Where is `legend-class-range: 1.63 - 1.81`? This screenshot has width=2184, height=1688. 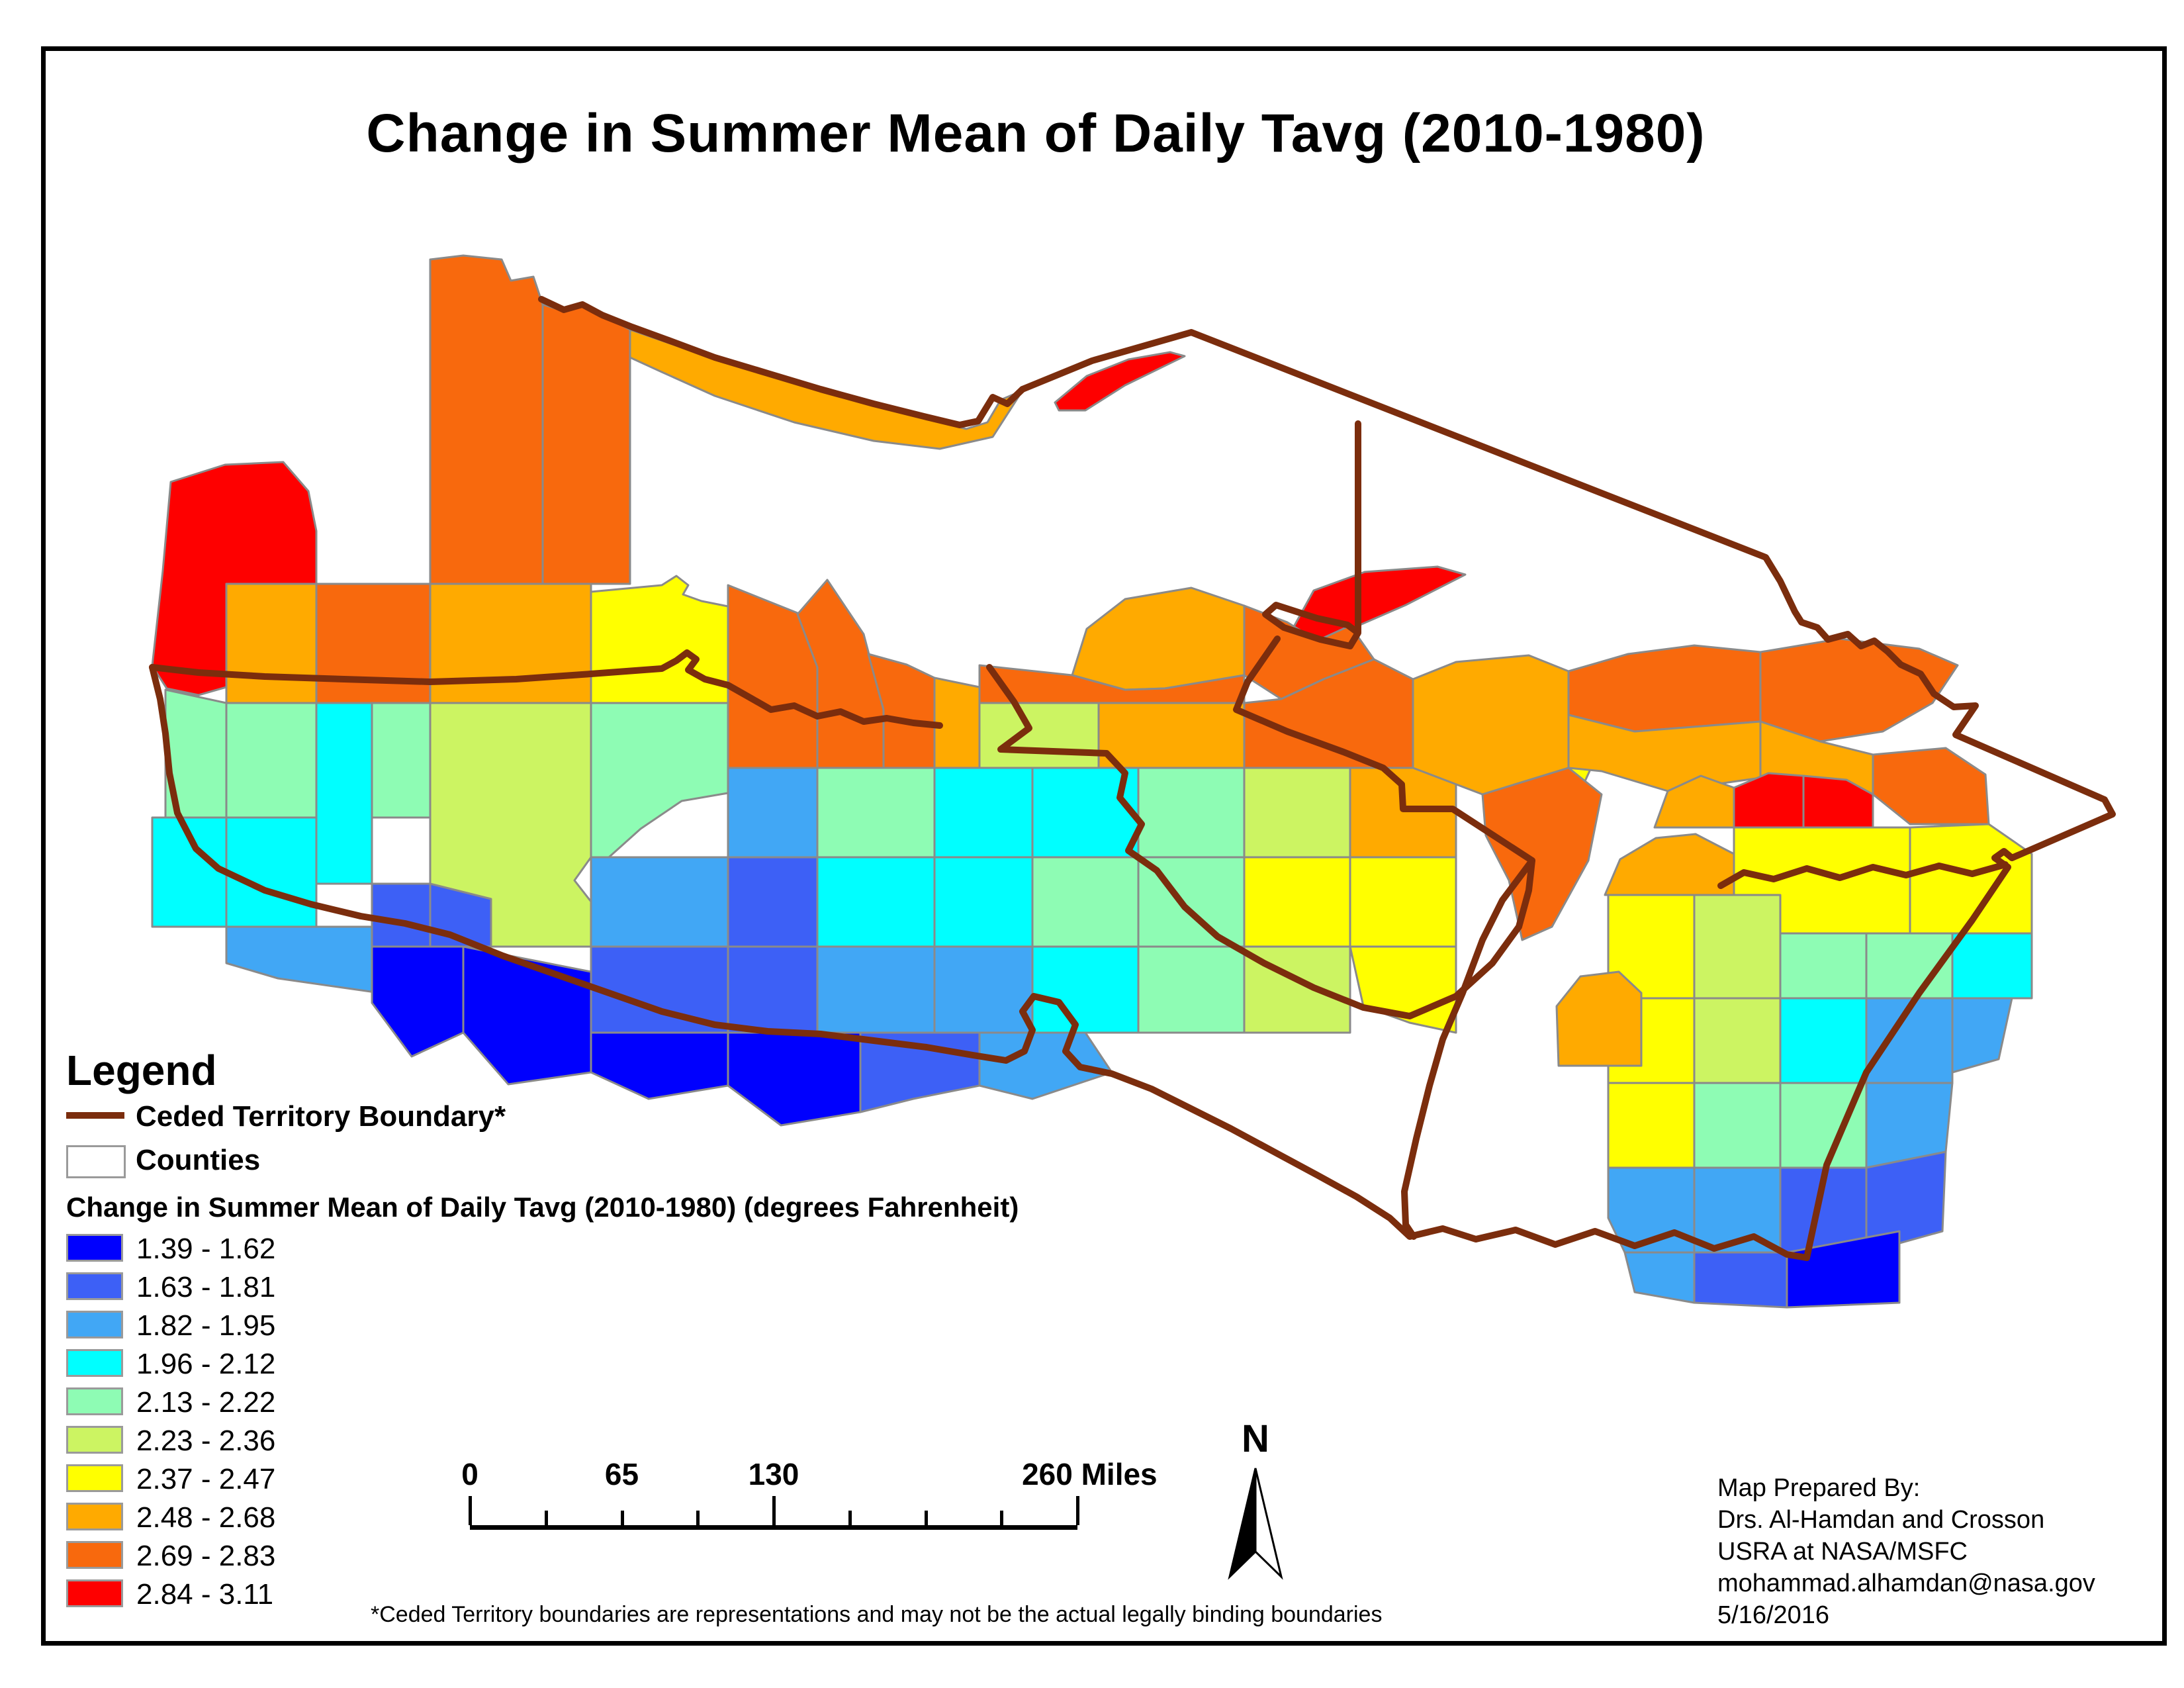
legend-class-range: 1.63 - 1.81 is located at coordinates (206, 1287).